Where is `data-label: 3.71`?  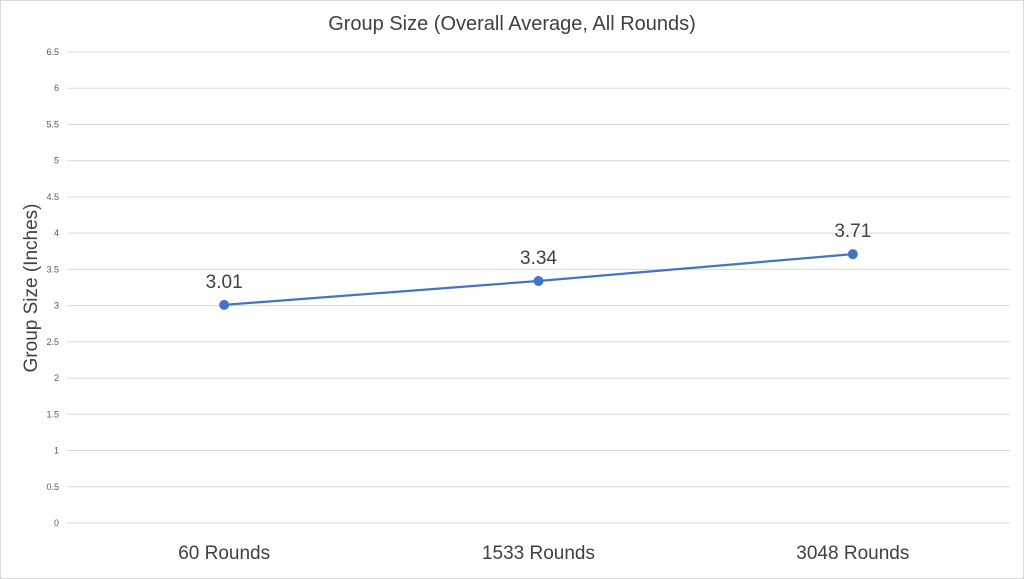
data-label: 3.71 is located at coordinates (852, 231).